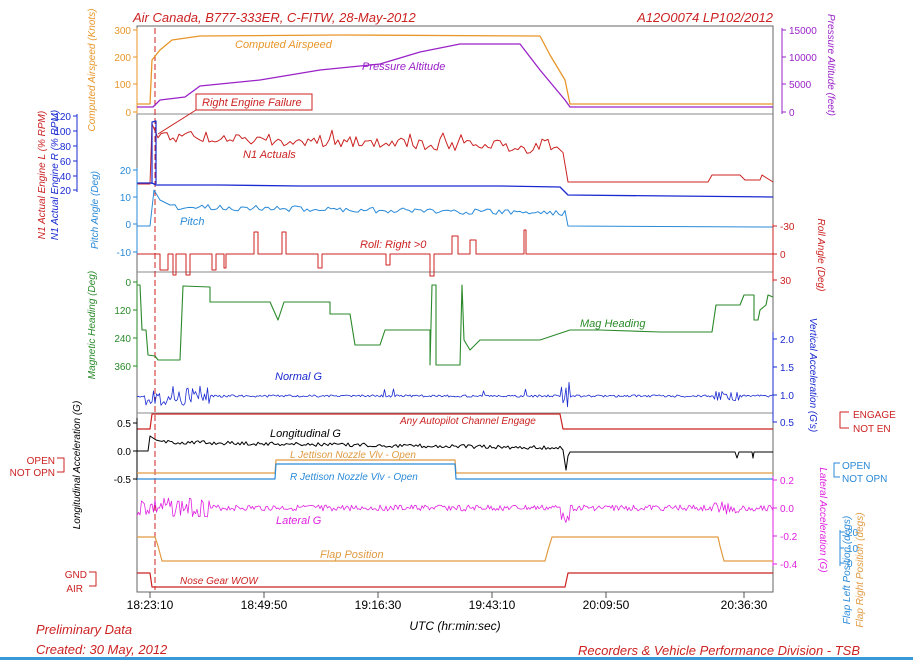  I want to click on left-notopn-label: NOT OPN, so click(32, 473).